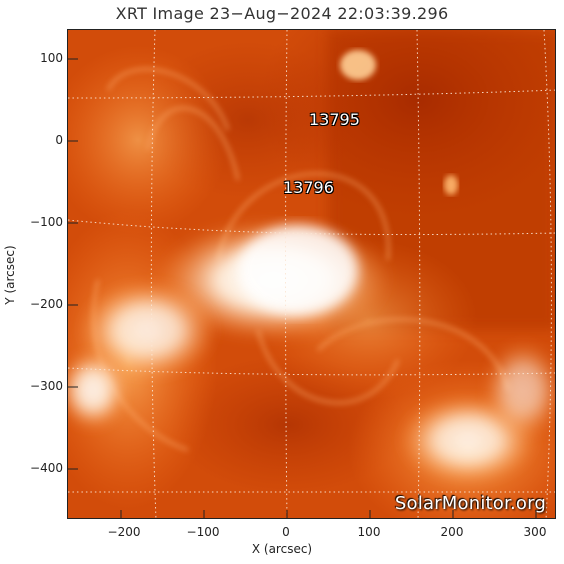 The image size is (564, 564). Describe the element at coordinates (334, 119) in the screenshot. I see `active-region-label: 13795` at that location.